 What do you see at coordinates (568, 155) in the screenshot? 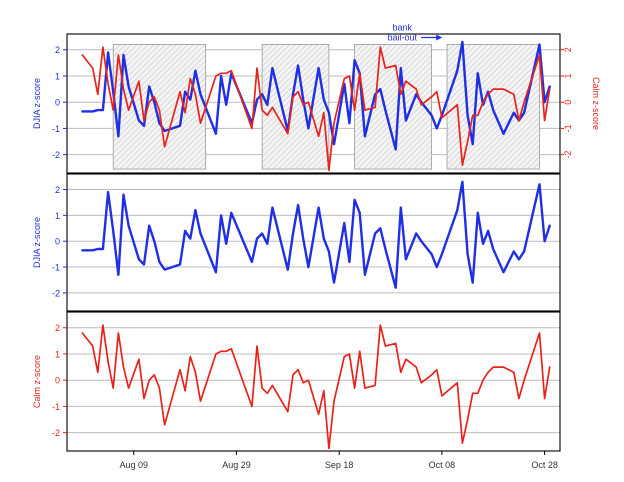
I see `ytick-label-right-top-0: -2` at bounding box center [568, 155].